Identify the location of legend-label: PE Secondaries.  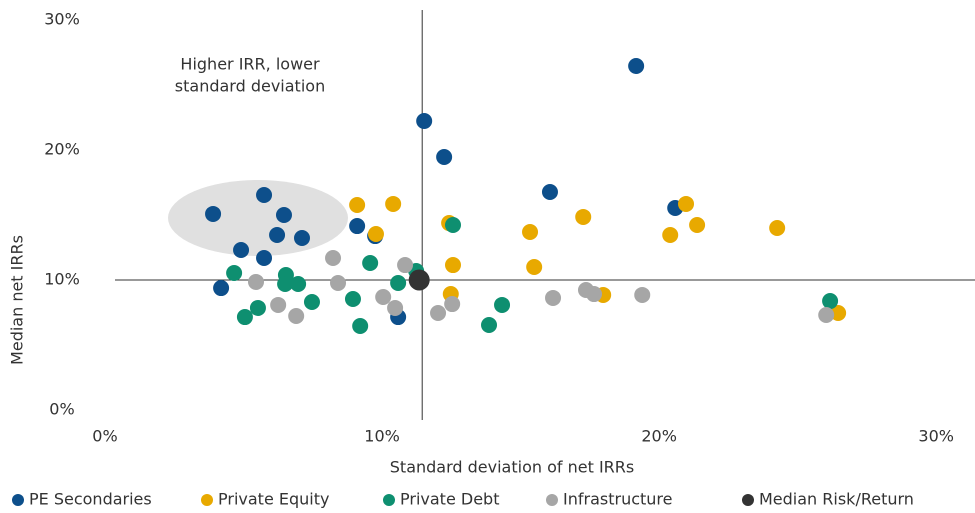
(90, 499).